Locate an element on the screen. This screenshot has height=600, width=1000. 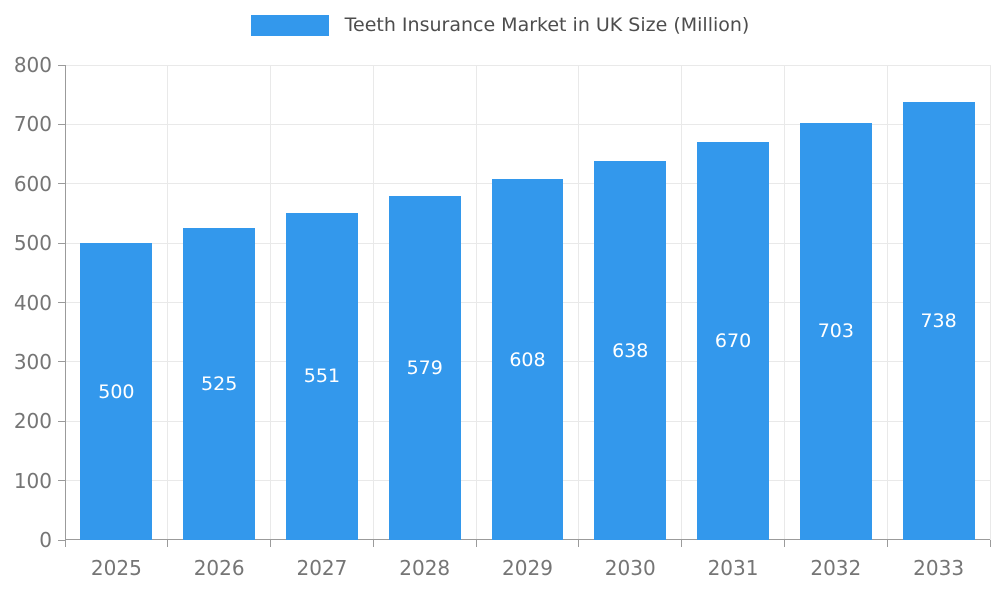
x-axis-tick-label: 2029 is located at coordinates (527, 568).